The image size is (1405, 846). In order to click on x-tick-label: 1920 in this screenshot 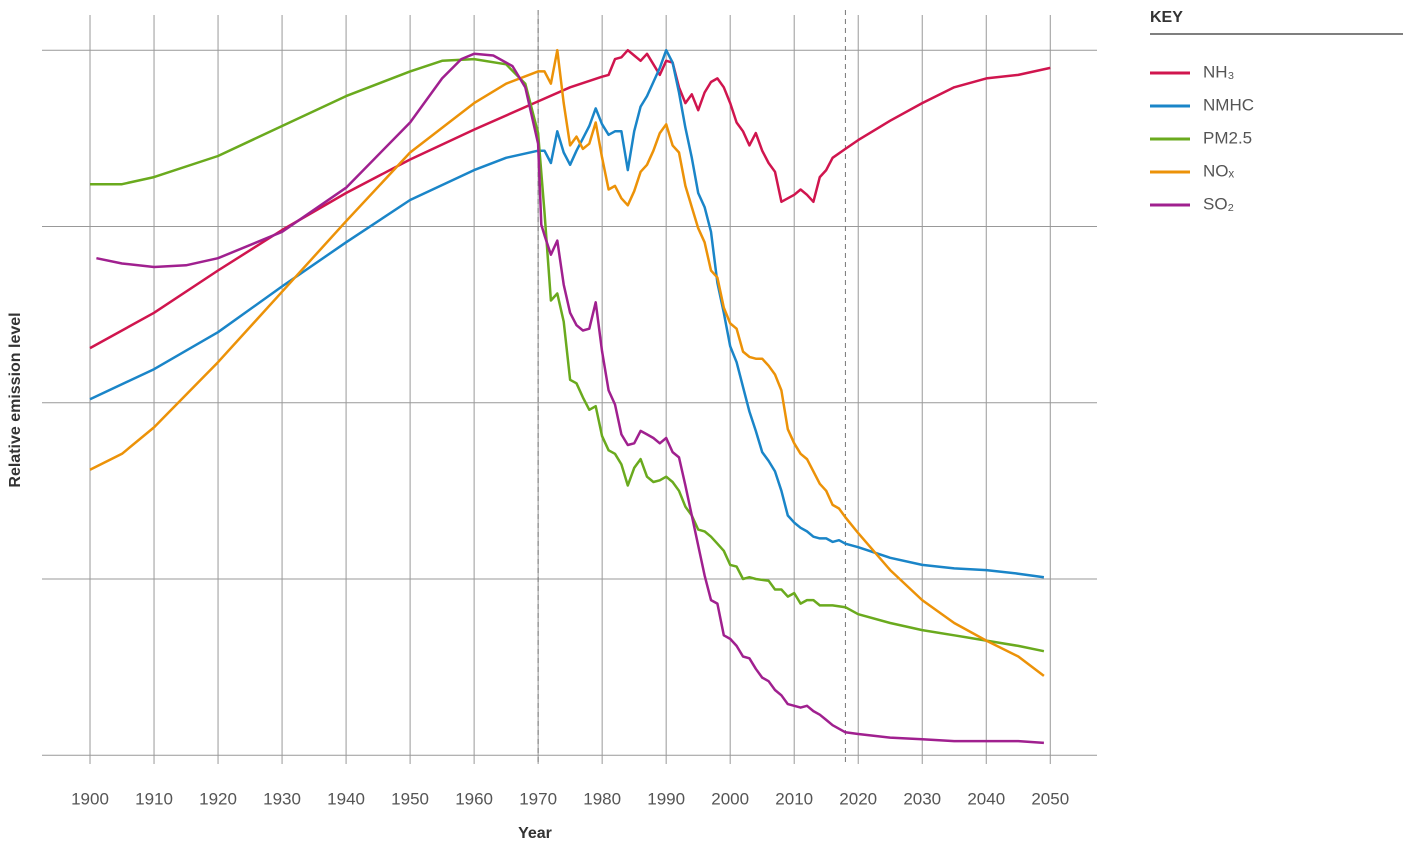, I will do `click(218, 798)`.